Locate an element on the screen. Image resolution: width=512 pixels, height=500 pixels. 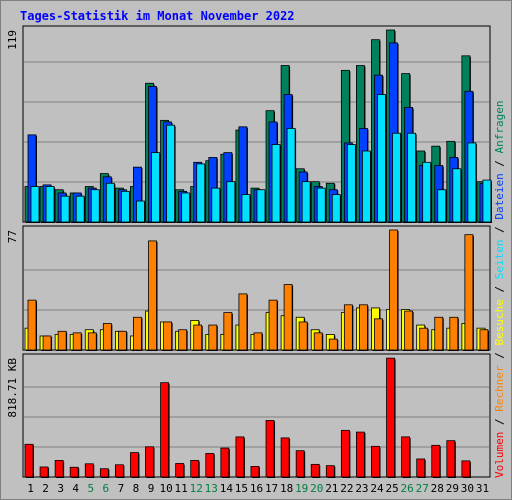
day-label: 8 is located at coordinates (136, 488).